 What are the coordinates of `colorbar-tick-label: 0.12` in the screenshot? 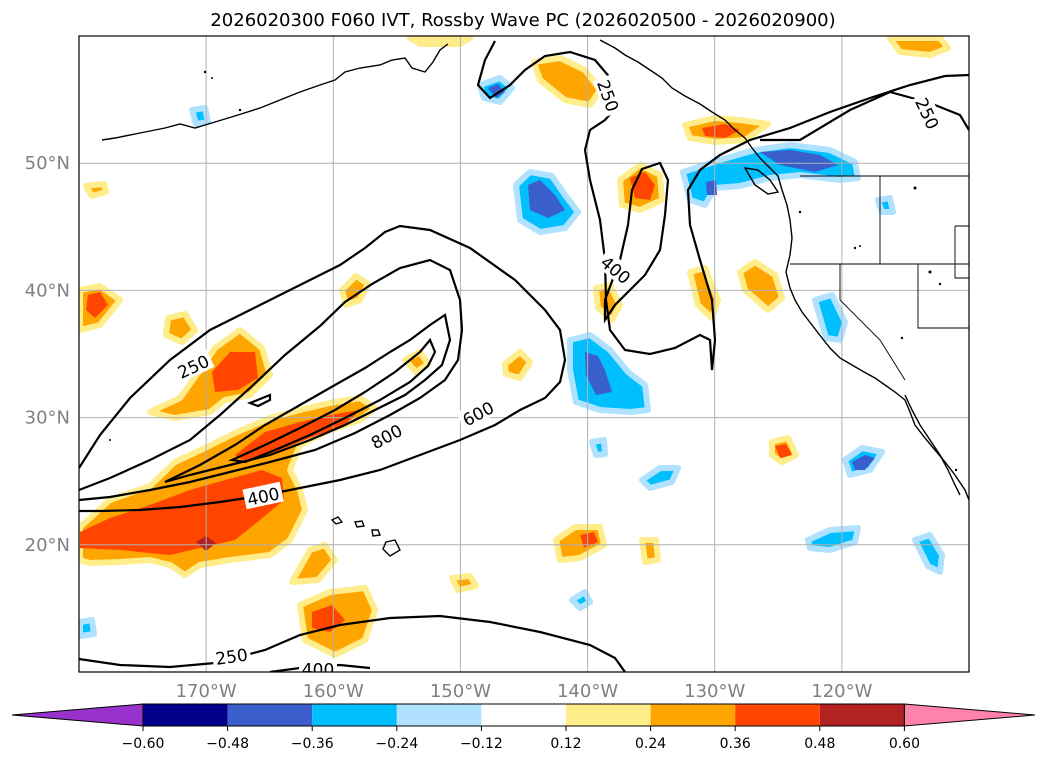 It's located at (565, 744).